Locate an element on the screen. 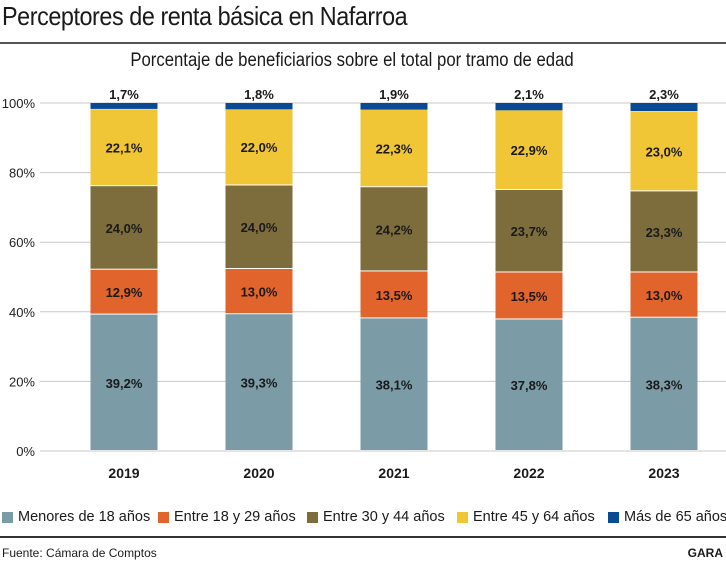 This screenshot has height=563, width=726. y-tick-label: 20% is located at coordinates (22, 381).